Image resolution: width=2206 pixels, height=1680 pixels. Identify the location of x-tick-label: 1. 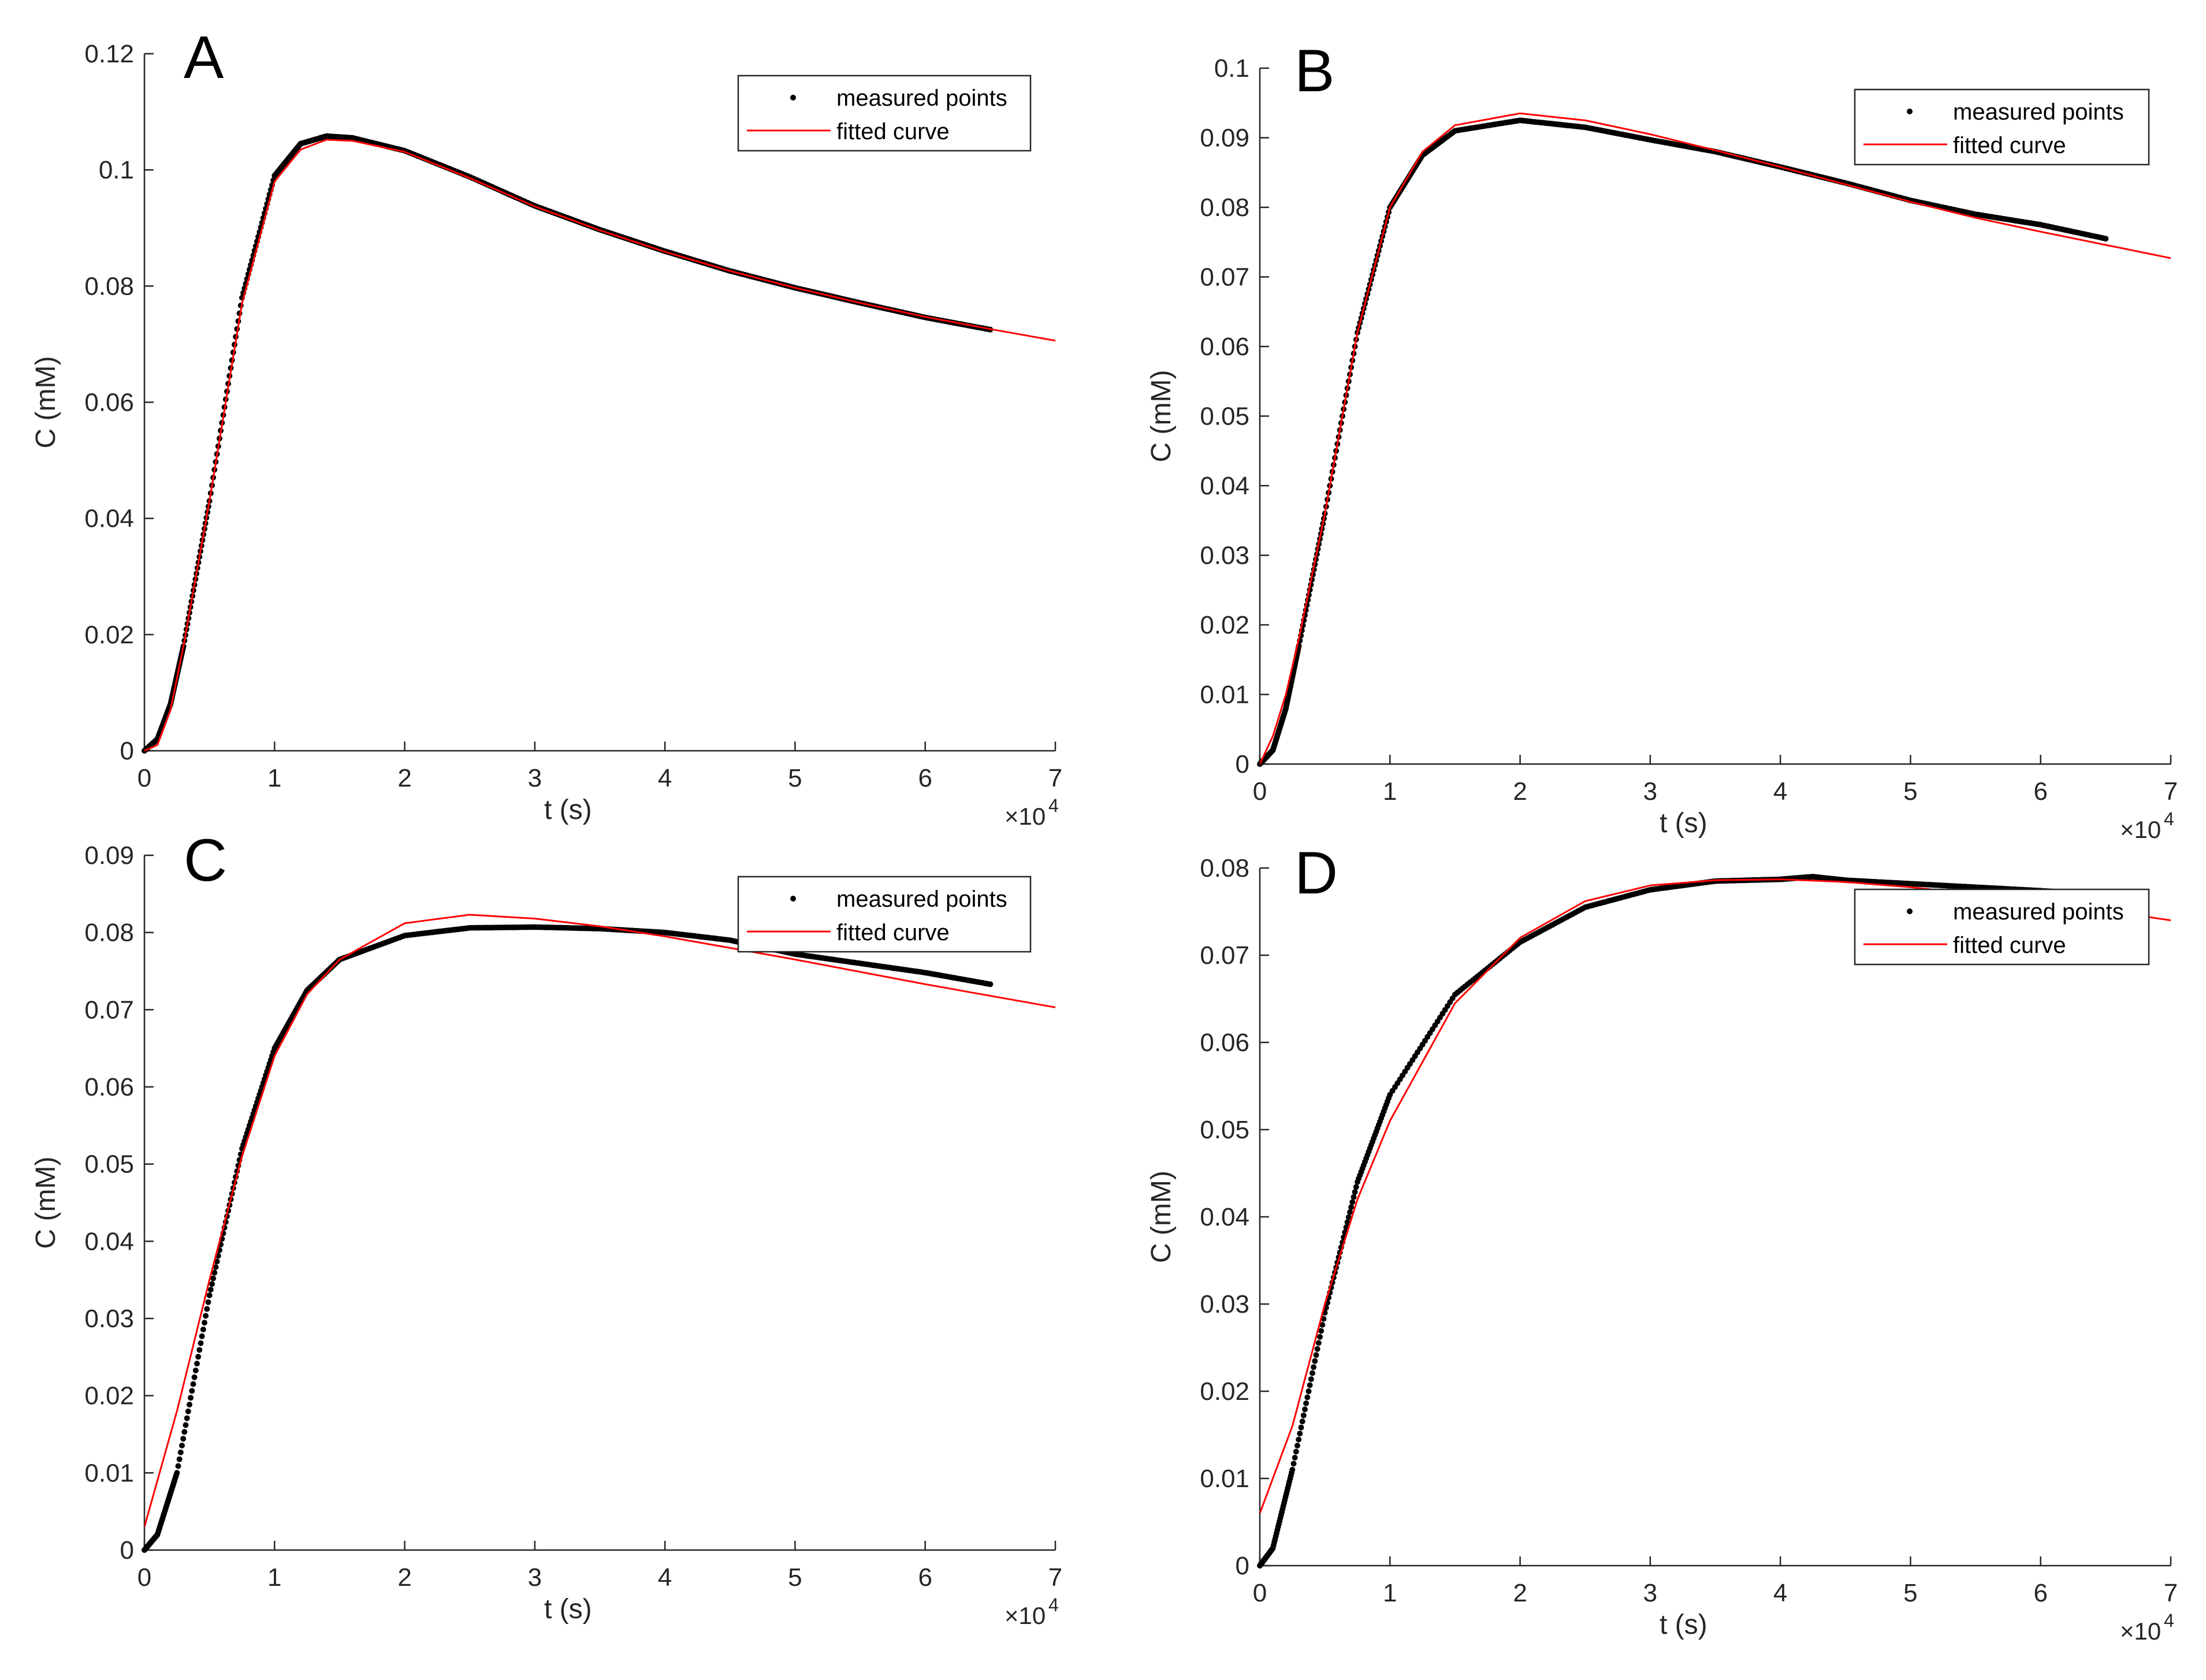
(274, 778).